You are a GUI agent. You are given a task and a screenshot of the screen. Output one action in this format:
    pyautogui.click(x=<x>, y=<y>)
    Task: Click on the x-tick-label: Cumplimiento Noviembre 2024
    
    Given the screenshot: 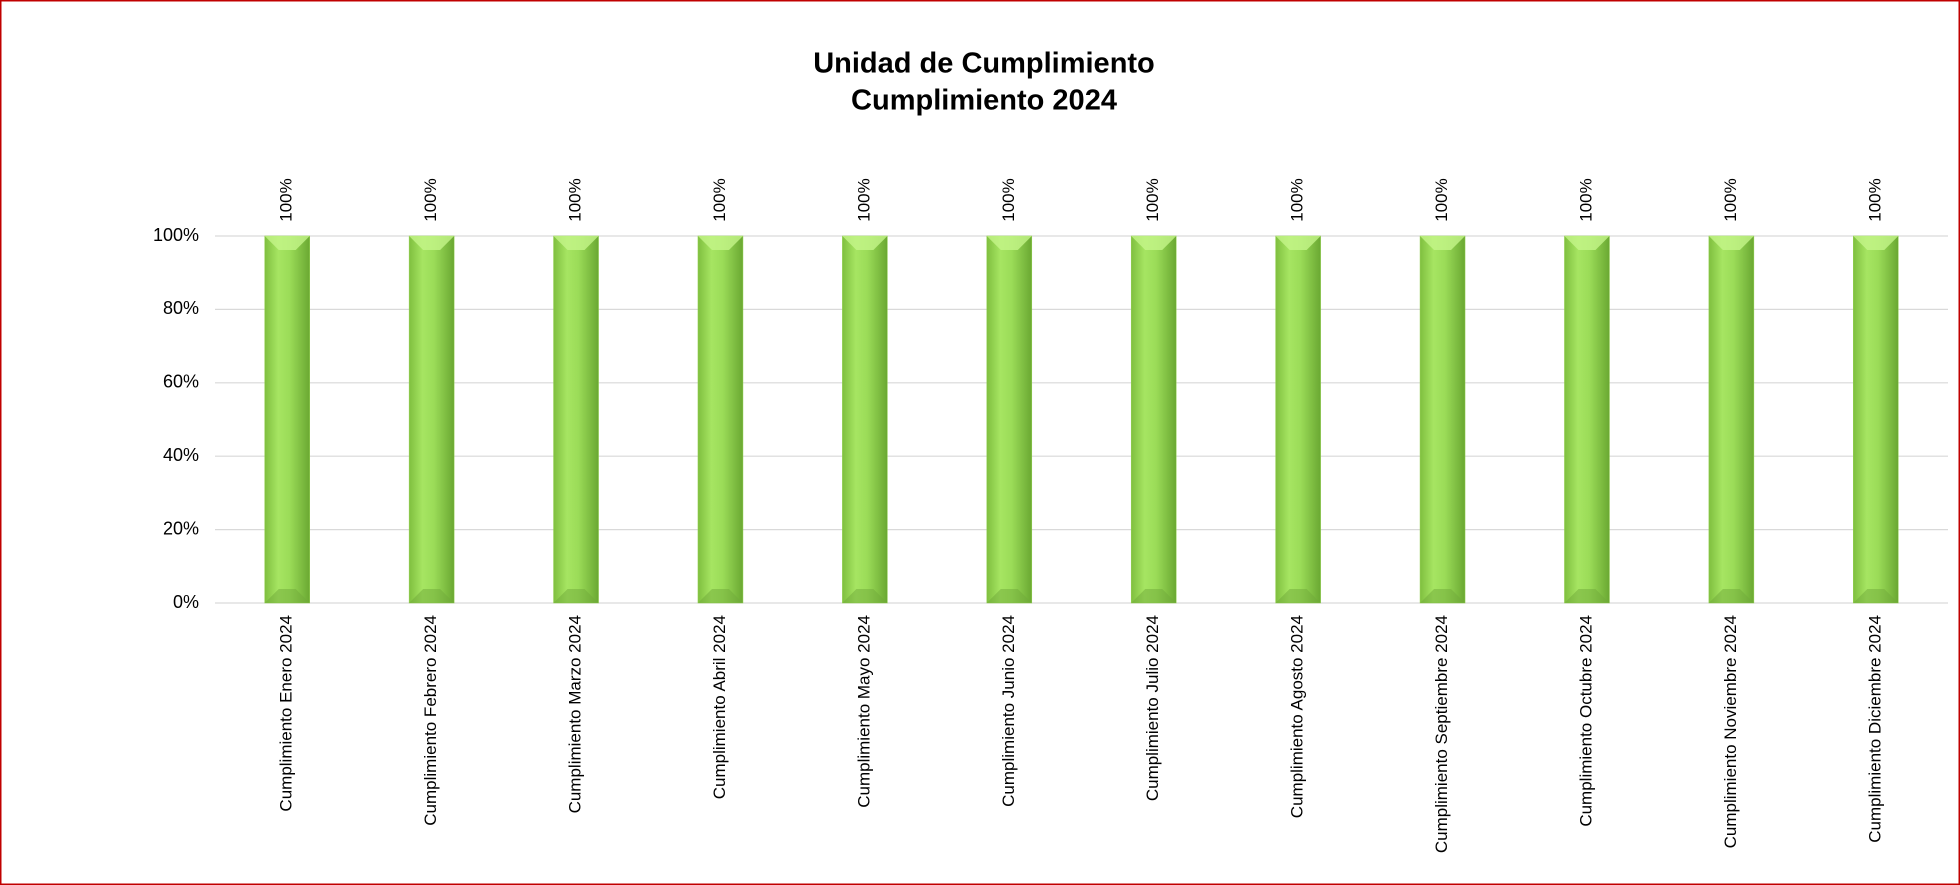 What is the action you would take?
    pyautogui.click(x=1730, y=731)
    